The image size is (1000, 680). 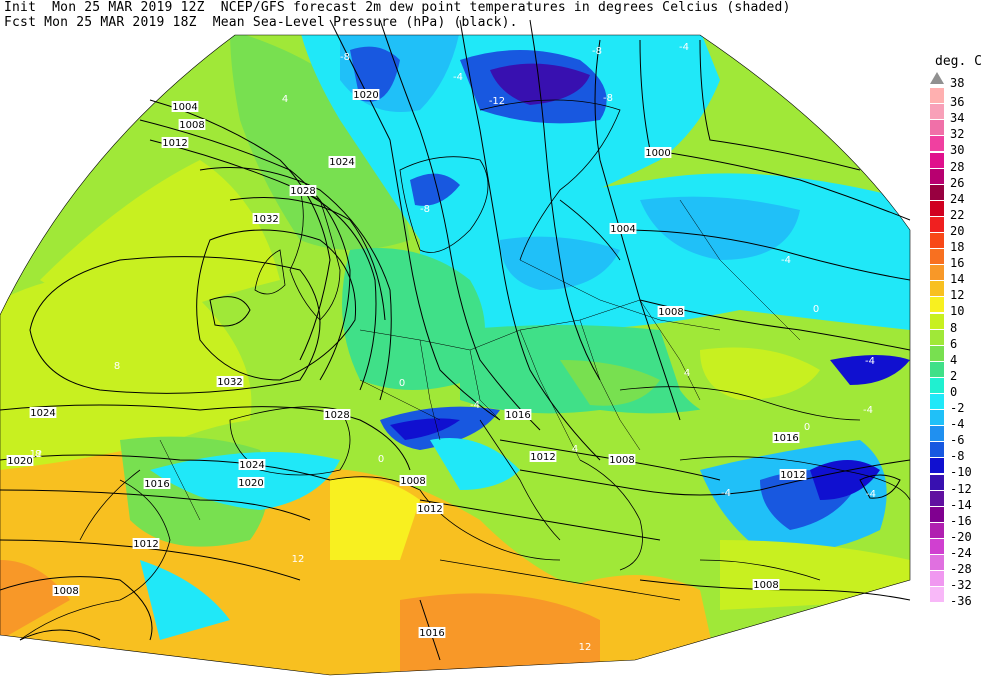 I want to click on legend-top-arrow, so click(x=937, y=78).